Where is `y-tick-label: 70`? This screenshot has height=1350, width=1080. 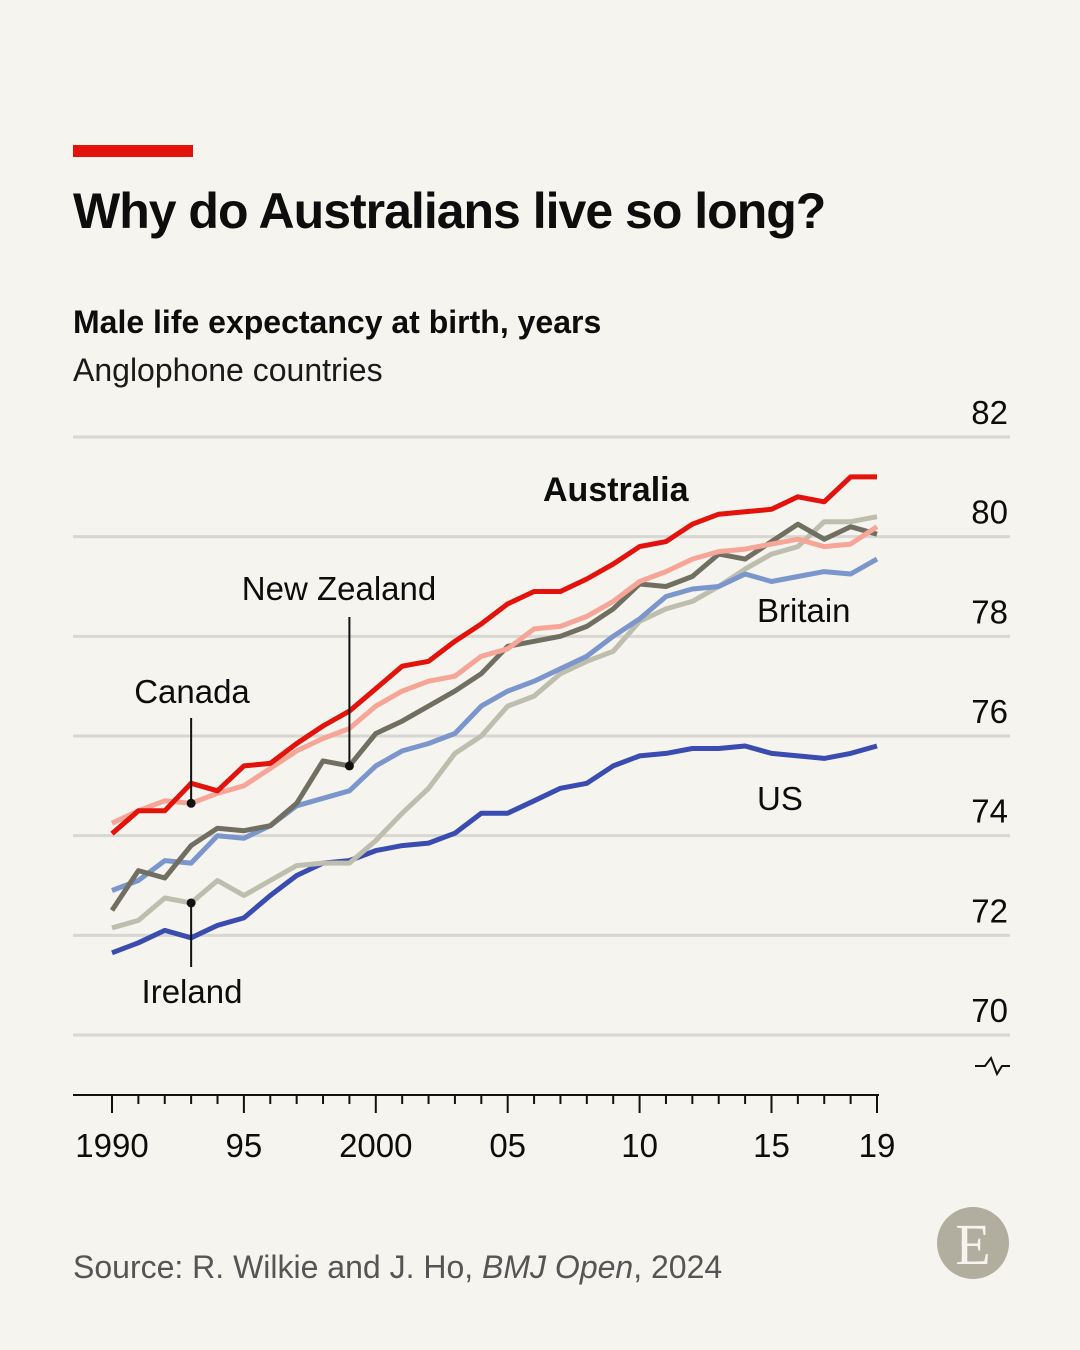
y-tick-label: 70 is located at coordinates (989, 1010).